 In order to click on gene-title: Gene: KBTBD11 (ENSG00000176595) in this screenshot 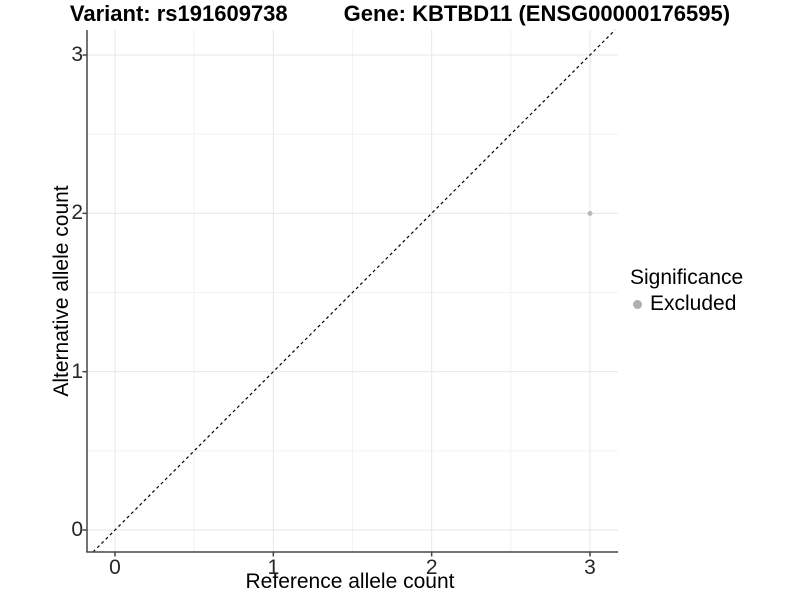, I will do `click(537, 13)`.